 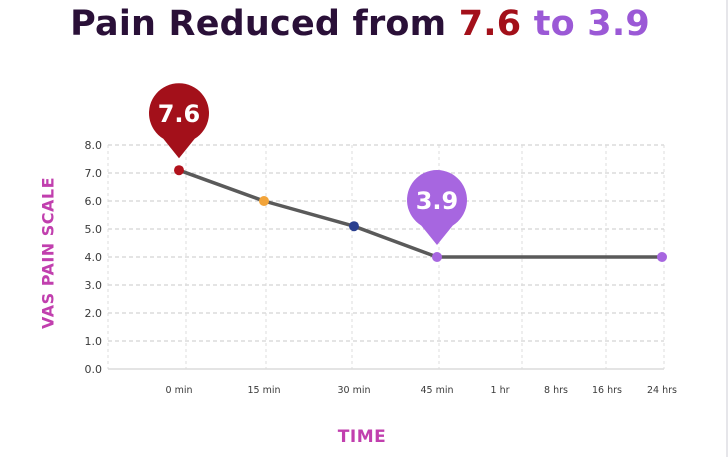 What do you see at coordinates (94, 257) in the screenshot?
I see `y-tick-label: 4.0` at bounding box center [94, 257].